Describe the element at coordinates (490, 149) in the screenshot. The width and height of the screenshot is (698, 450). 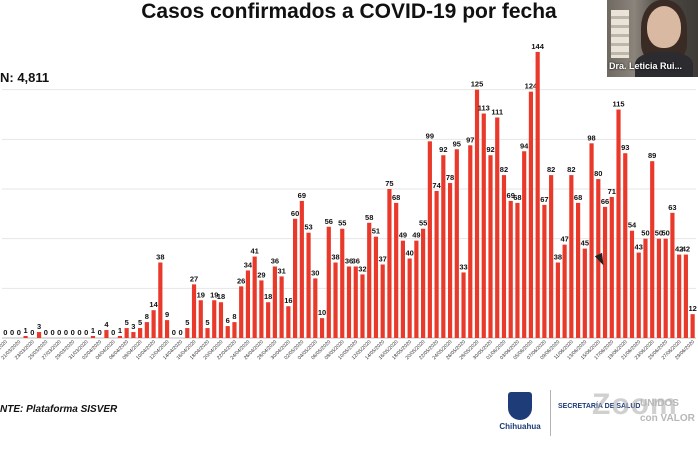
I see `data-label: 92` at that location.